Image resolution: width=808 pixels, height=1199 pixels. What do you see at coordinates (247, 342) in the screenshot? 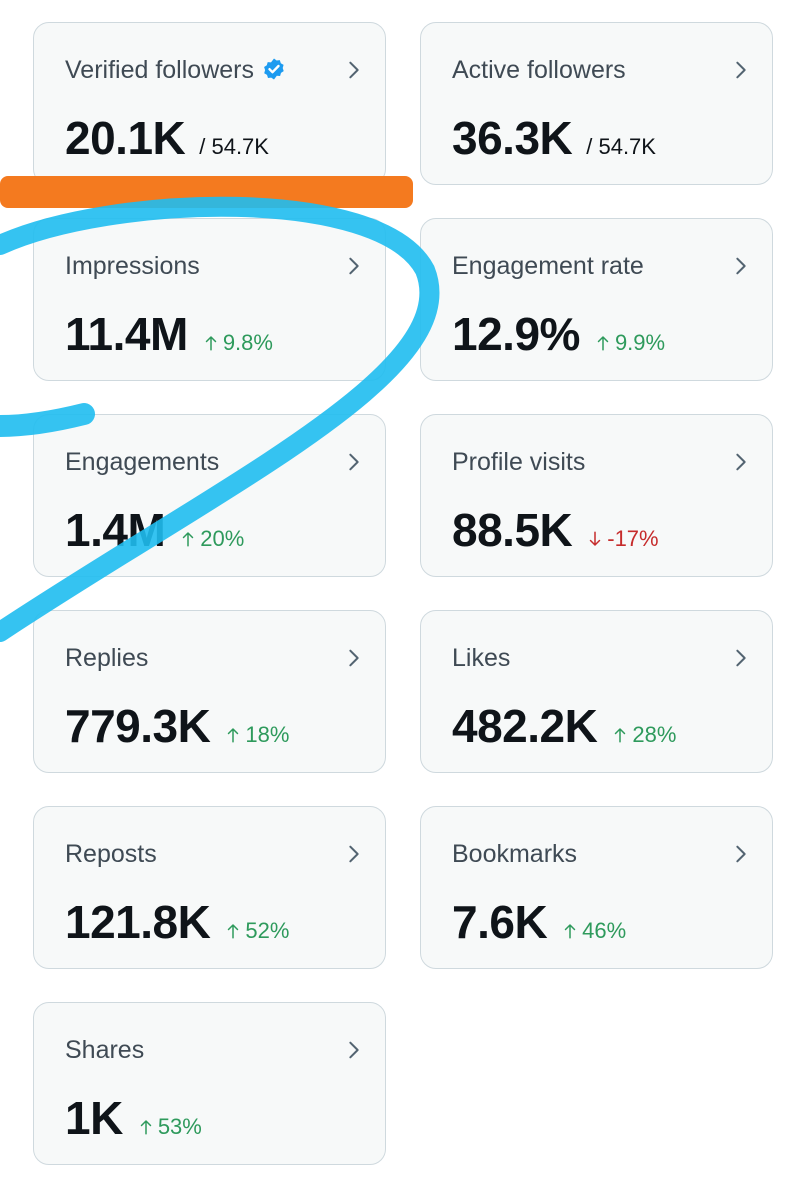
I see `change-text: 9.8%` at bounding box center [247, 342].